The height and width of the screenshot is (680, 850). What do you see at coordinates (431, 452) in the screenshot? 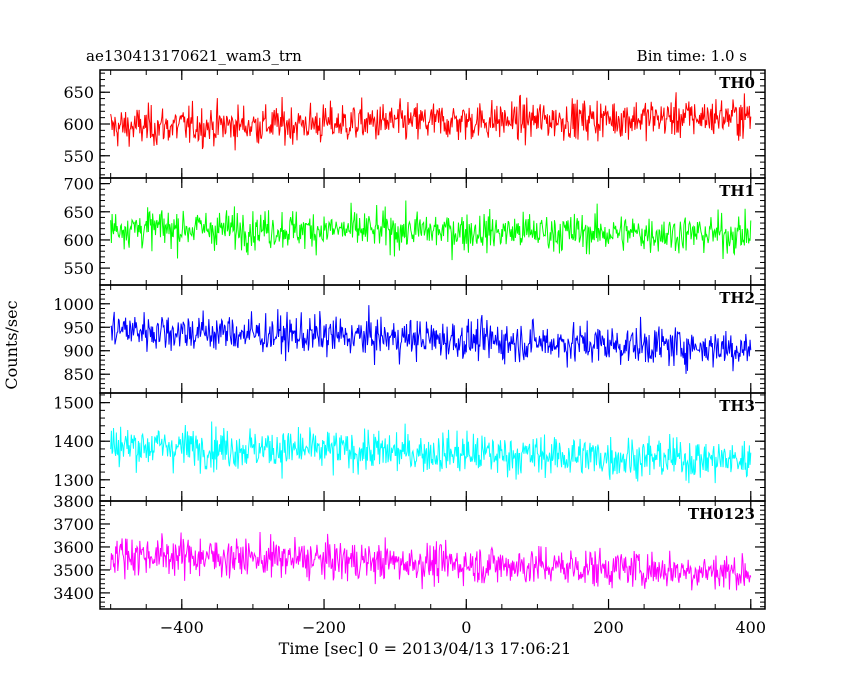
I see `series-line-th3` at bounding box center [431, 452].